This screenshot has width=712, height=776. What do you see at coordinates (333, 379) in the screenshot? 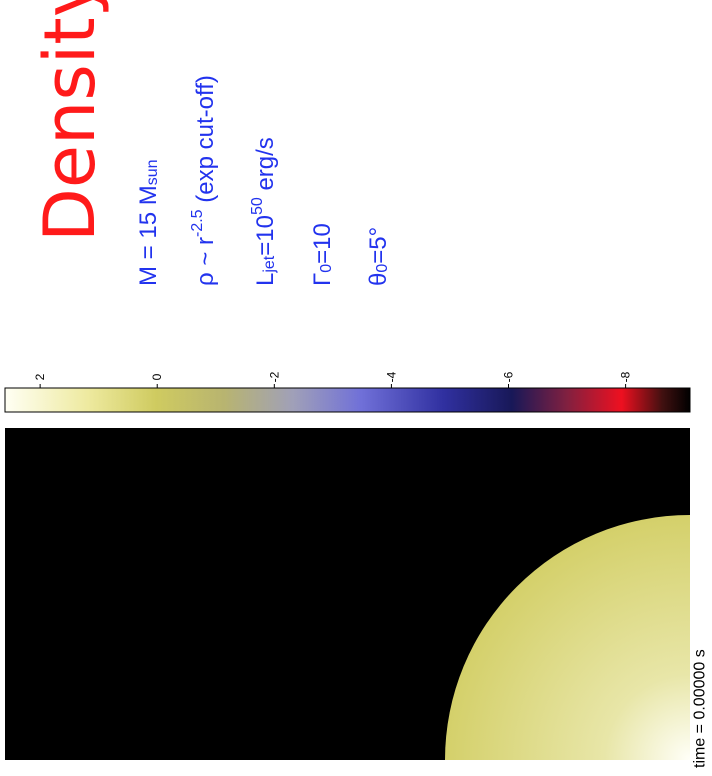
I see `colorbar-axis: 2 0 -2 -4 -6 -8` at bounding box center [333, 379].